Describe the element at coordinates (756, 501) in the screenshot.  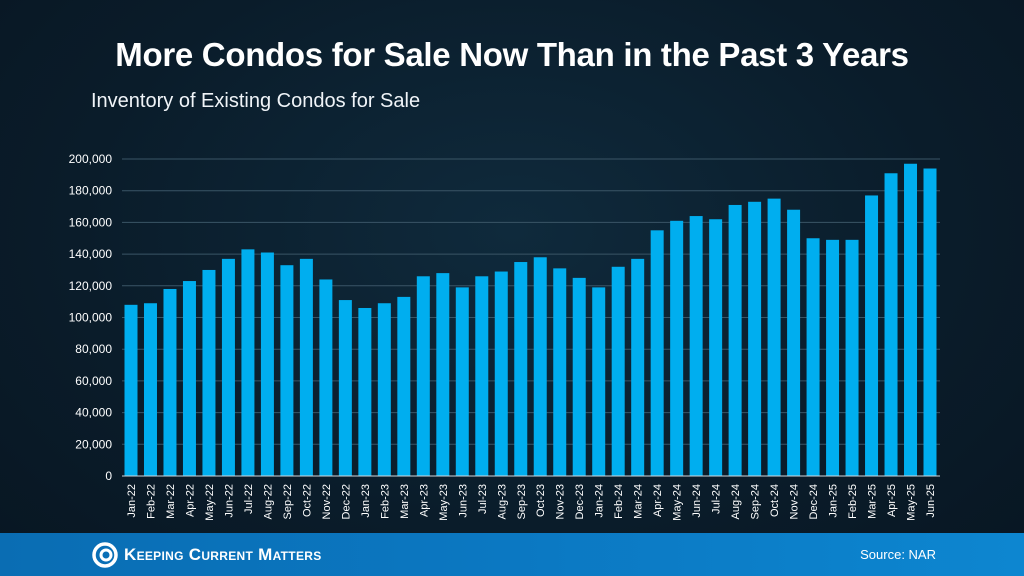
I see `x-tick-label: Sep-24` at that location.